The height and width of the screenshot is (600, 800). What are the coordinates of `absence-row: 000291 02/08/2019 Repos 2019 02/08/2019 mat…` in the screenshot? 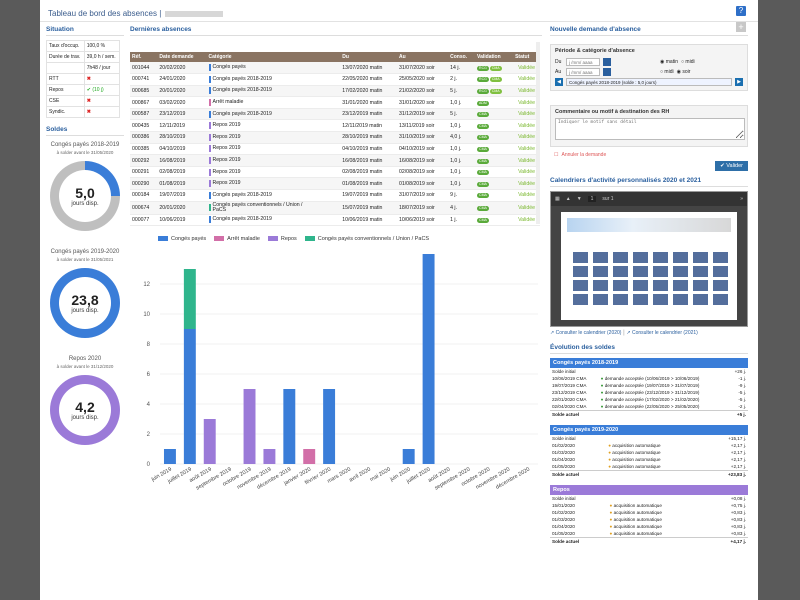 It's located at (335, 172).